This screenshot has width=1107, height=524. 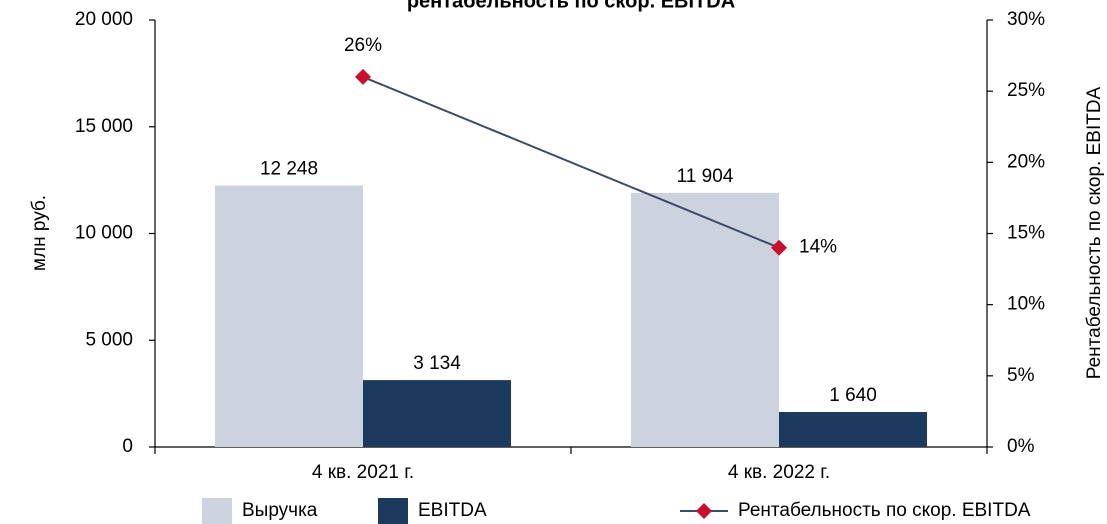 What do you see at coordinates (884, 510) in the screenshot?
I see `legend-label: Рентабельность по скор. EBITDA` at bounding box center [884, 510].